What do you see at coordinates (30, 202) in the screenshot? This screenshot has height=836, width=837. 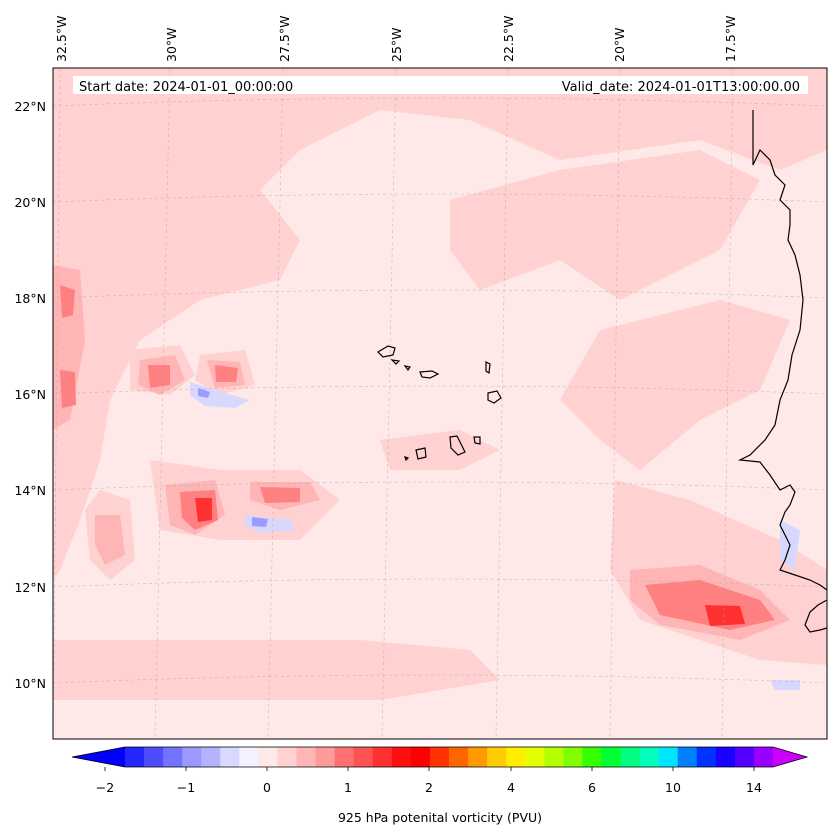 I see `lat-label: 20°N` at bounding box center [30, 202].